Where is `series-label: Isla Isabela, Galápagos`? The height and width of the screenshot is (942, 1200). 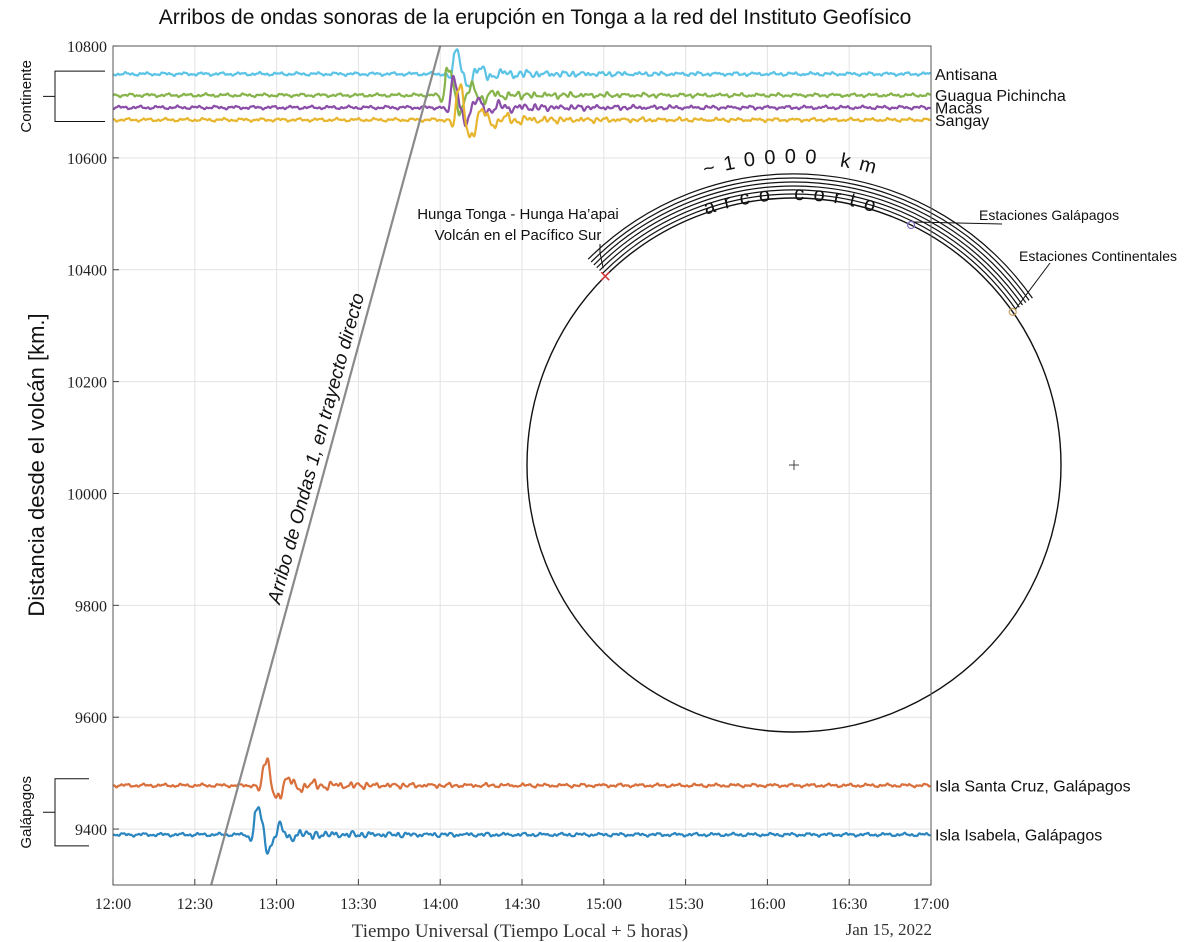 series-label: Isla Isabela, Galápagos is located at coordinates (1018, 836).